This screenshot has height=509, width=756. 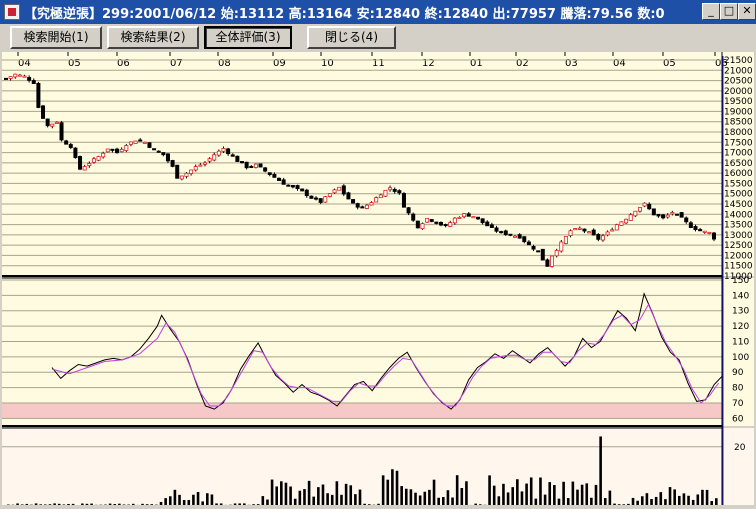 I want to click on price-tick-label: 21500, so click(x=738, y=61).